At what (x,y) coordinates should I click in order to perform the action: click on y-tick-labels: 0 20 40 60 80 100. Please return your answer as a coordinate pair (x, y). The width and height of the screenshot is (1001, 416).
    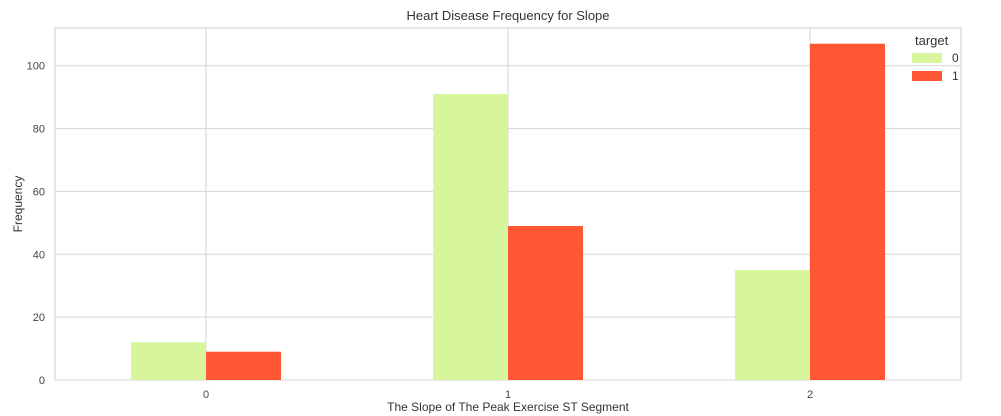
    Looking at the image, I should click on (36, 224).